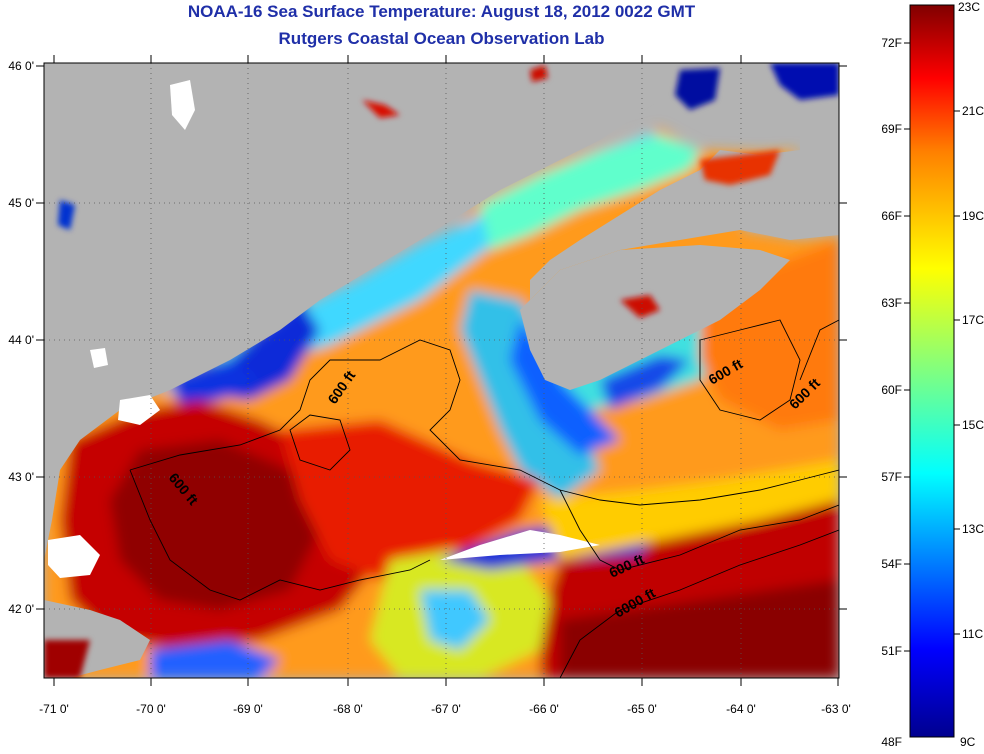 This screenshot has height=754, width=984. What do you see at coordinates (891, 390) in the screenshot?
I see `colorbar-f-60: 60F` at bounding box center [891, 390].